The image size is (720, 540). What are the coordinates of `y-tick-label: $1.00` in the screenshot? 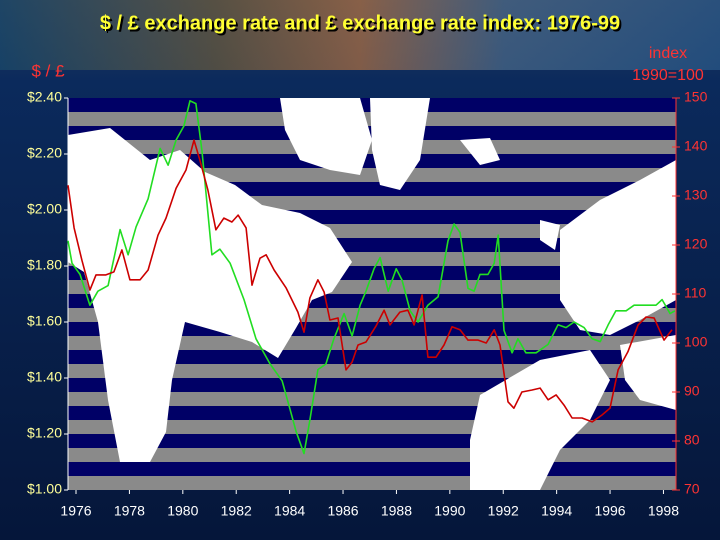 It's located at (44, 489).